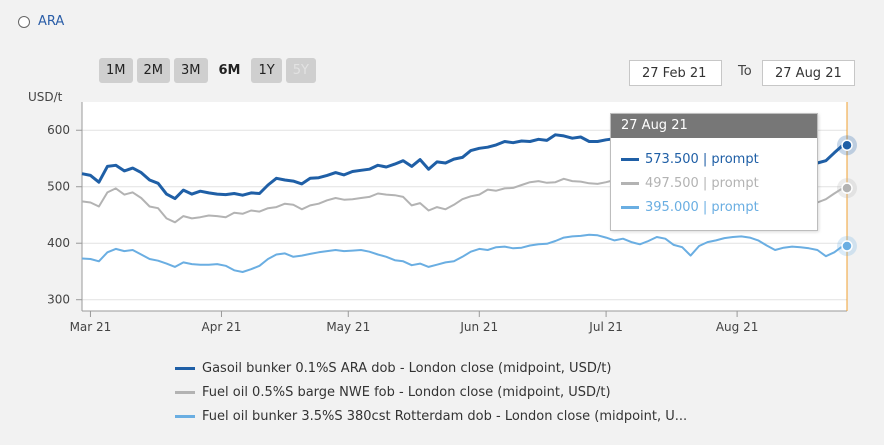 The image size is (884, 445). I want to click on range-button-1y: 1Y, so click(266, 70).